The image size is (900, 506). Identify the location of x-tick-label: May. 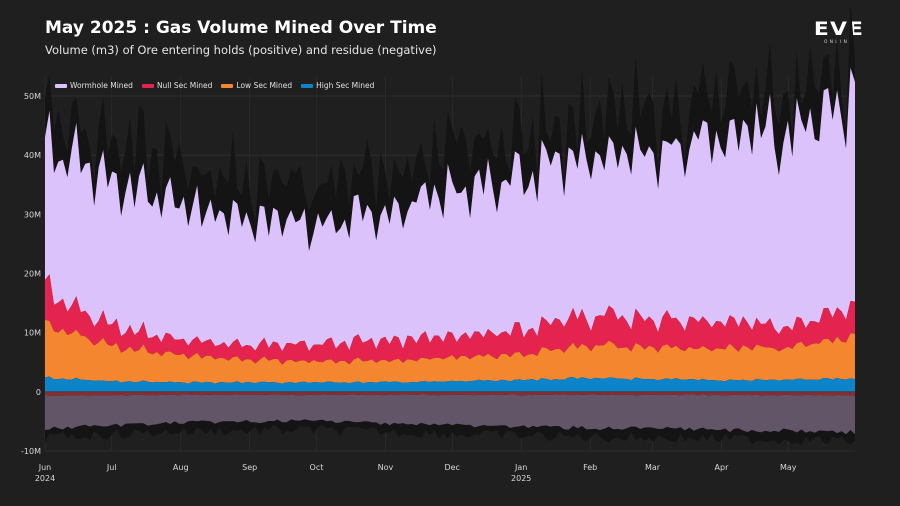
(788, 467).